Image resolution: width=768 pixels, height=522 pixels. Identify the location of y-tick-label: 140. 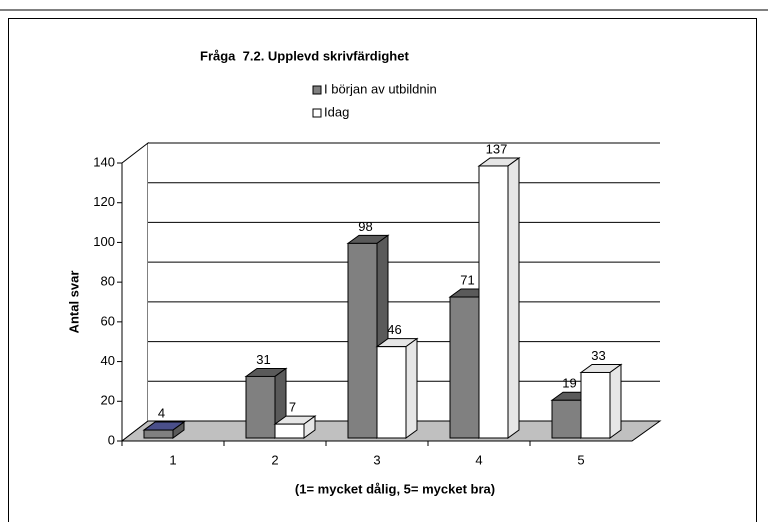
(104, 161).